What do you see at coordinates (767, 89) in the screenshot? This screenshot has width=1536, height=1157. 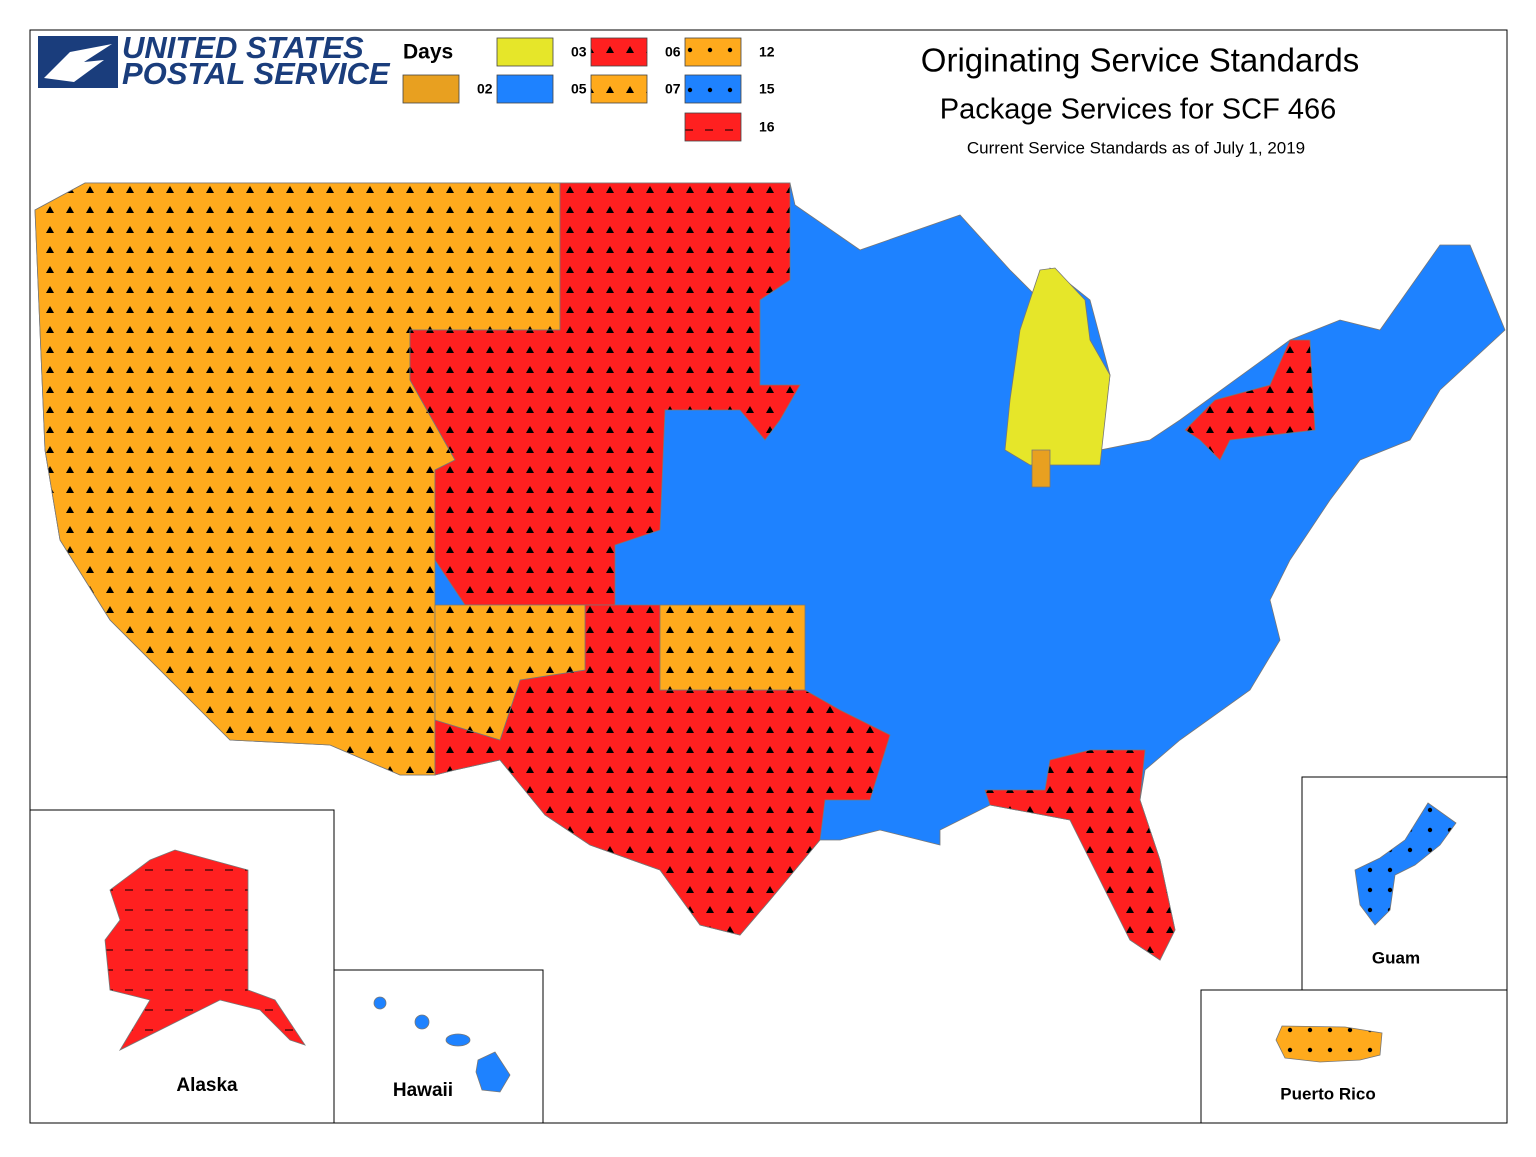 I see `legend-label: 15` at bounding box center [767, 89].